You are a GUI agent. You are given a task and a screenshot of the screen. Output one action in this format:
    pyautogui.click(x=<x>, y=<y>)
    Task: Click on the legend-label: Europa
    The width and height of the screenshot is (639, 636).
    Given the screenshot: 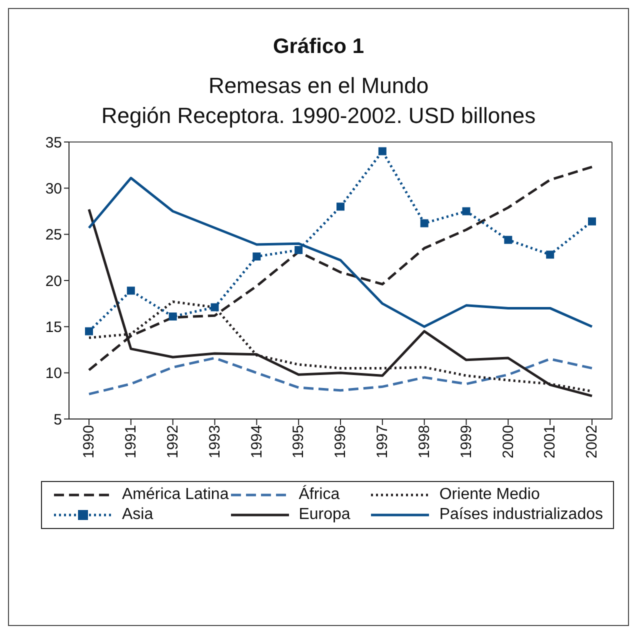 What is the action you would take?
    pyautogui.click(x=324, y=515)
    